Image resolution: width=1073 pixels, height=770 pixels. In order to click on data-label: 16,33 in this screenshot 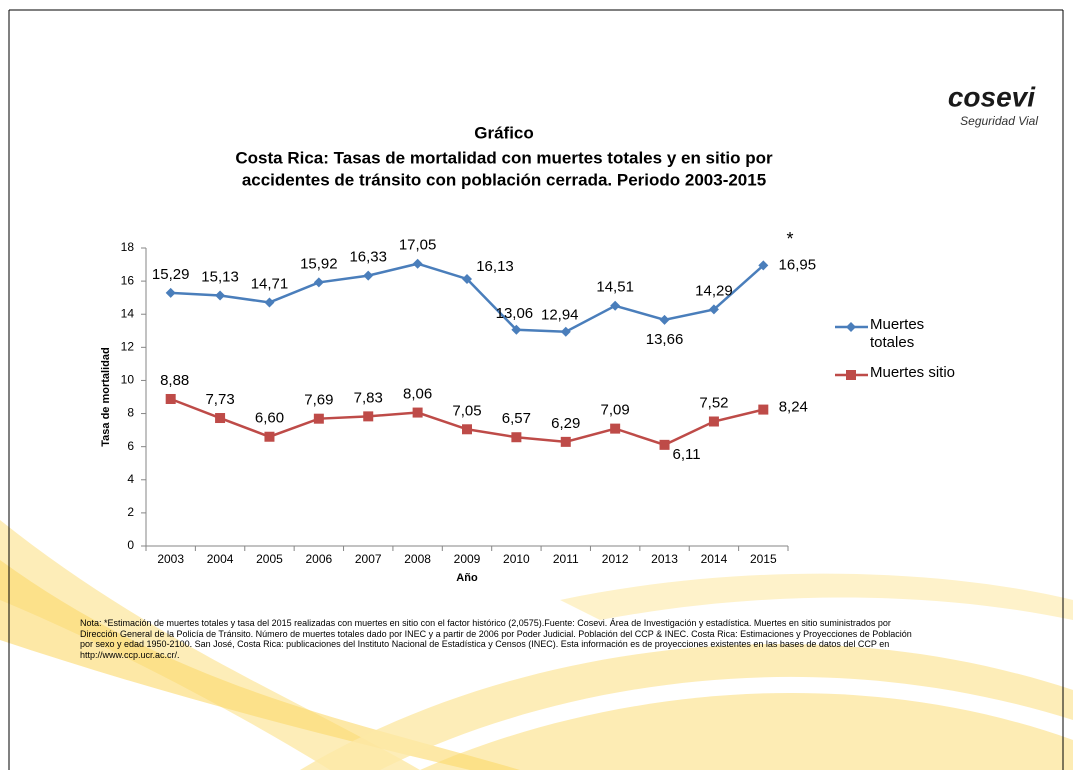, I will do `click(368, 257)`.